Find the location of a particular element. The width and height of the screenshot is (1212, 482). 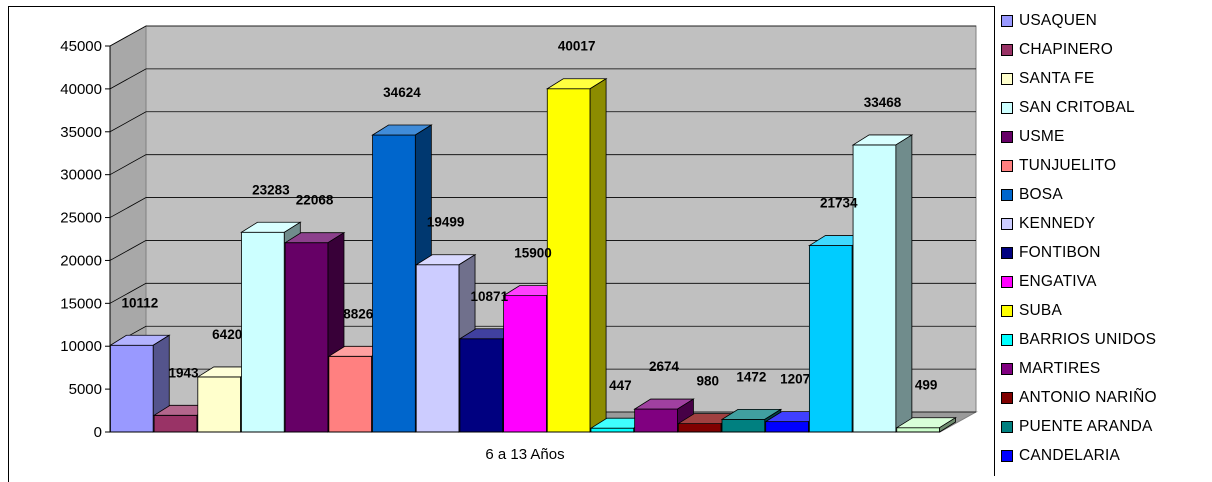

data-label: 21734 is located at coordinates (839, 203).